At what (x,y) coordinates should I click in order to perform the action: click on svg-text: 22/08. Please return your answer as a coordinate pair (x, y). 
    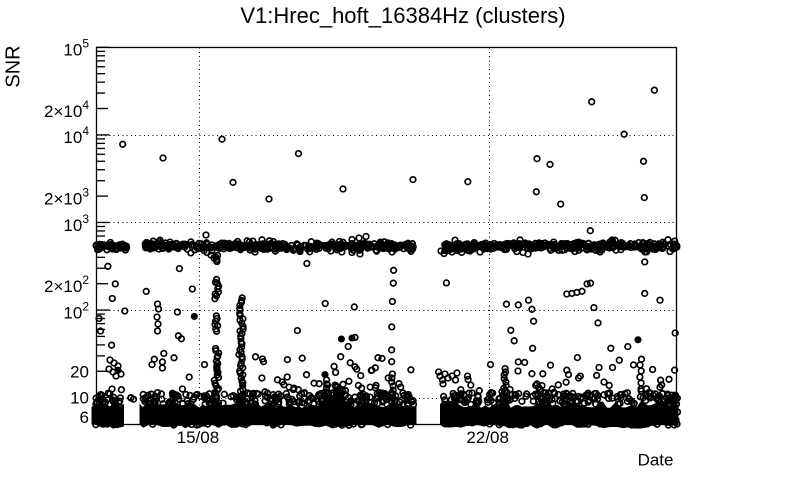
    Looking at the image, I should click on (487, 437).